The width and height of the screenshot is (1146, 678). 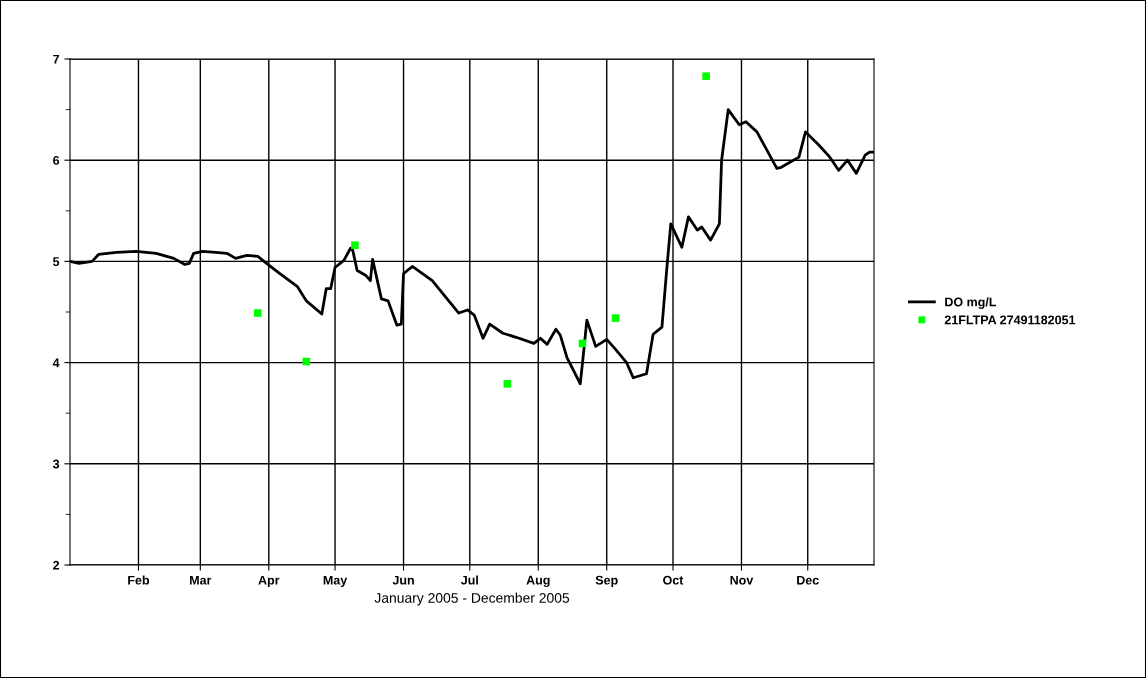 What do you see at coordinates (56, 160) in the screenshot?
I see `y-tick-label: 6` at bounding box center [56, 160].